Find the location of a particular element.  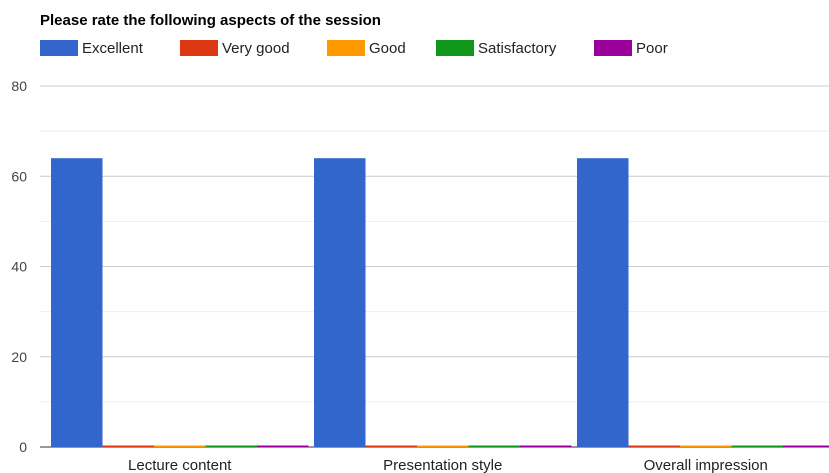

legend-label-2: Good is located at coordinates (387, 48).